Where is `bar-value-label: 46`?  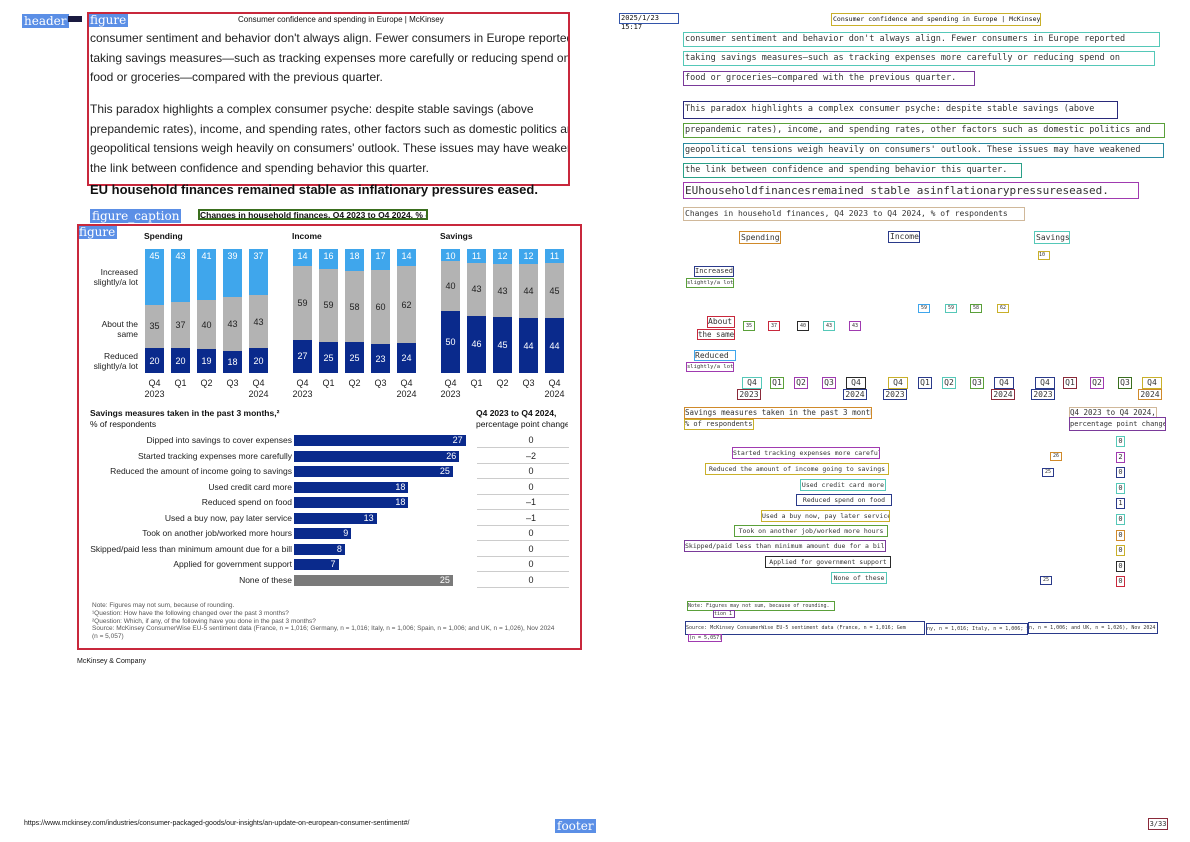 bar-value-label: 46 is located at coordinates (476, 344).